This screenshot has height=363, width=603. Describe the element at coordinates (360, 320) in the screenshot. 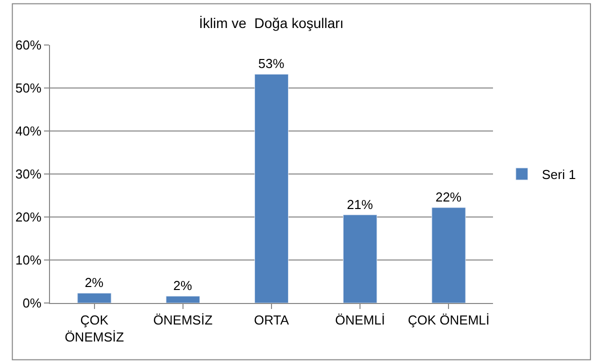

I see `x-tick-label: ÖNEMLİ` at that location.